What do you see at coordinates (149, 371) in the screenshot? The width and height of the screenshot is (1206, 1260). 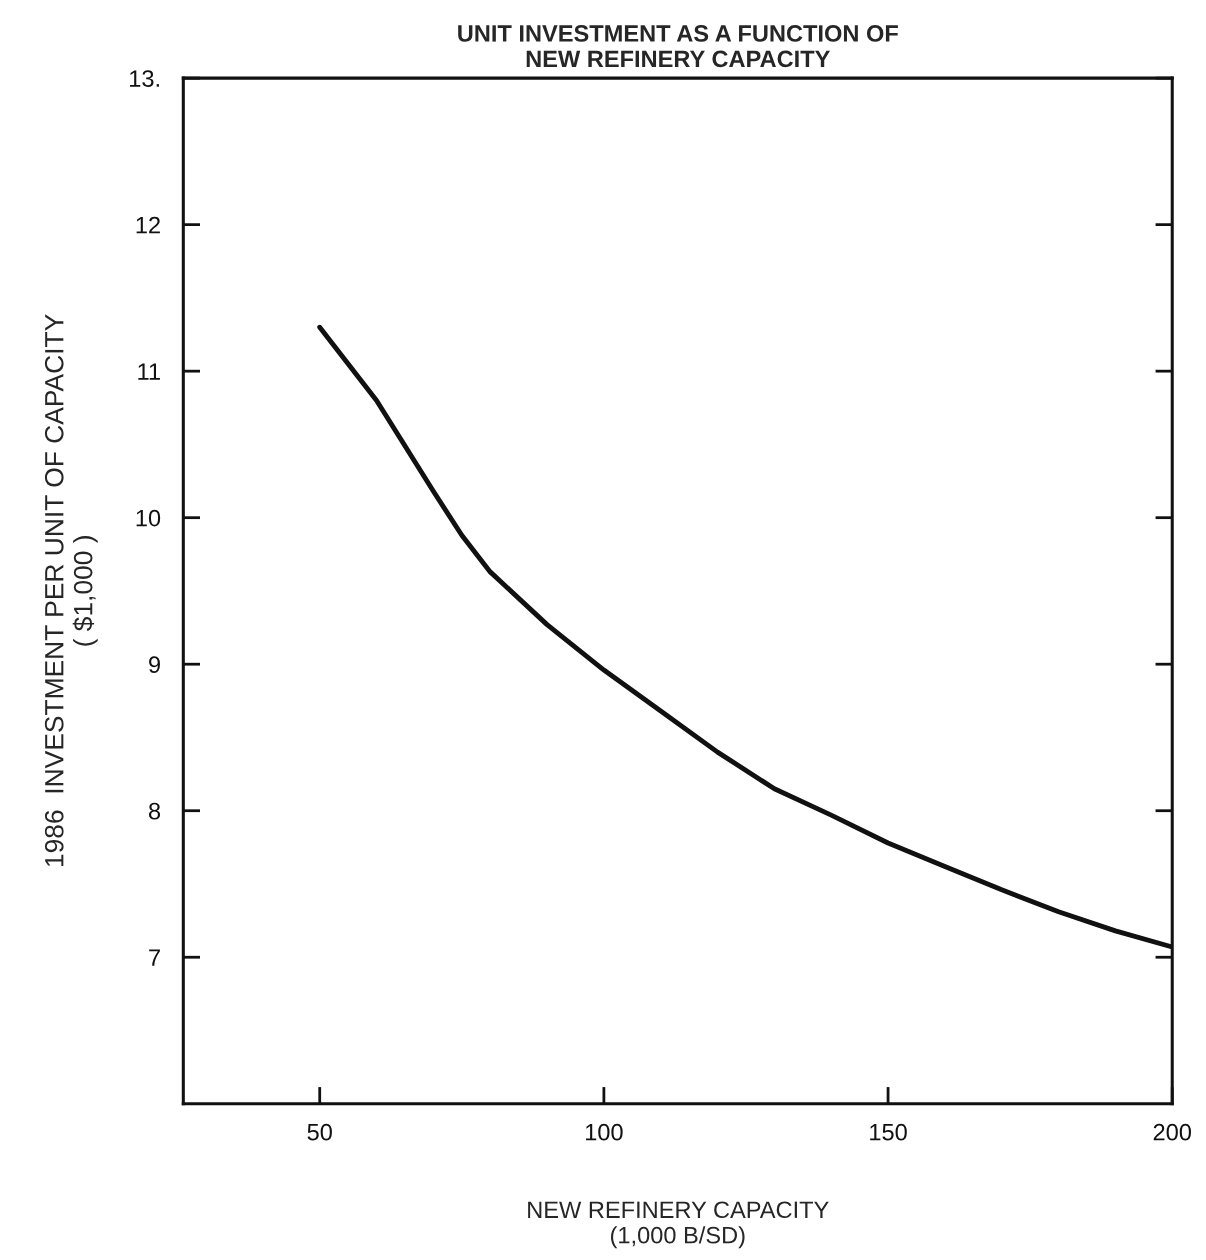 I see `y-tick-label: 11` at bounding box center [149, 371].